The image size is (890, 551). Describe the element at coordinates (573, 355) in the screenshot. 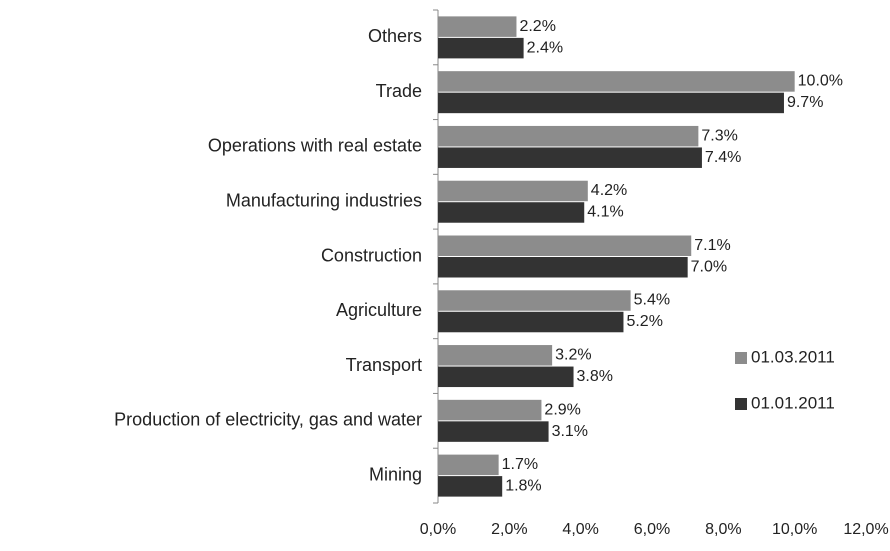

I see `data-label: 3.2%` at that location.